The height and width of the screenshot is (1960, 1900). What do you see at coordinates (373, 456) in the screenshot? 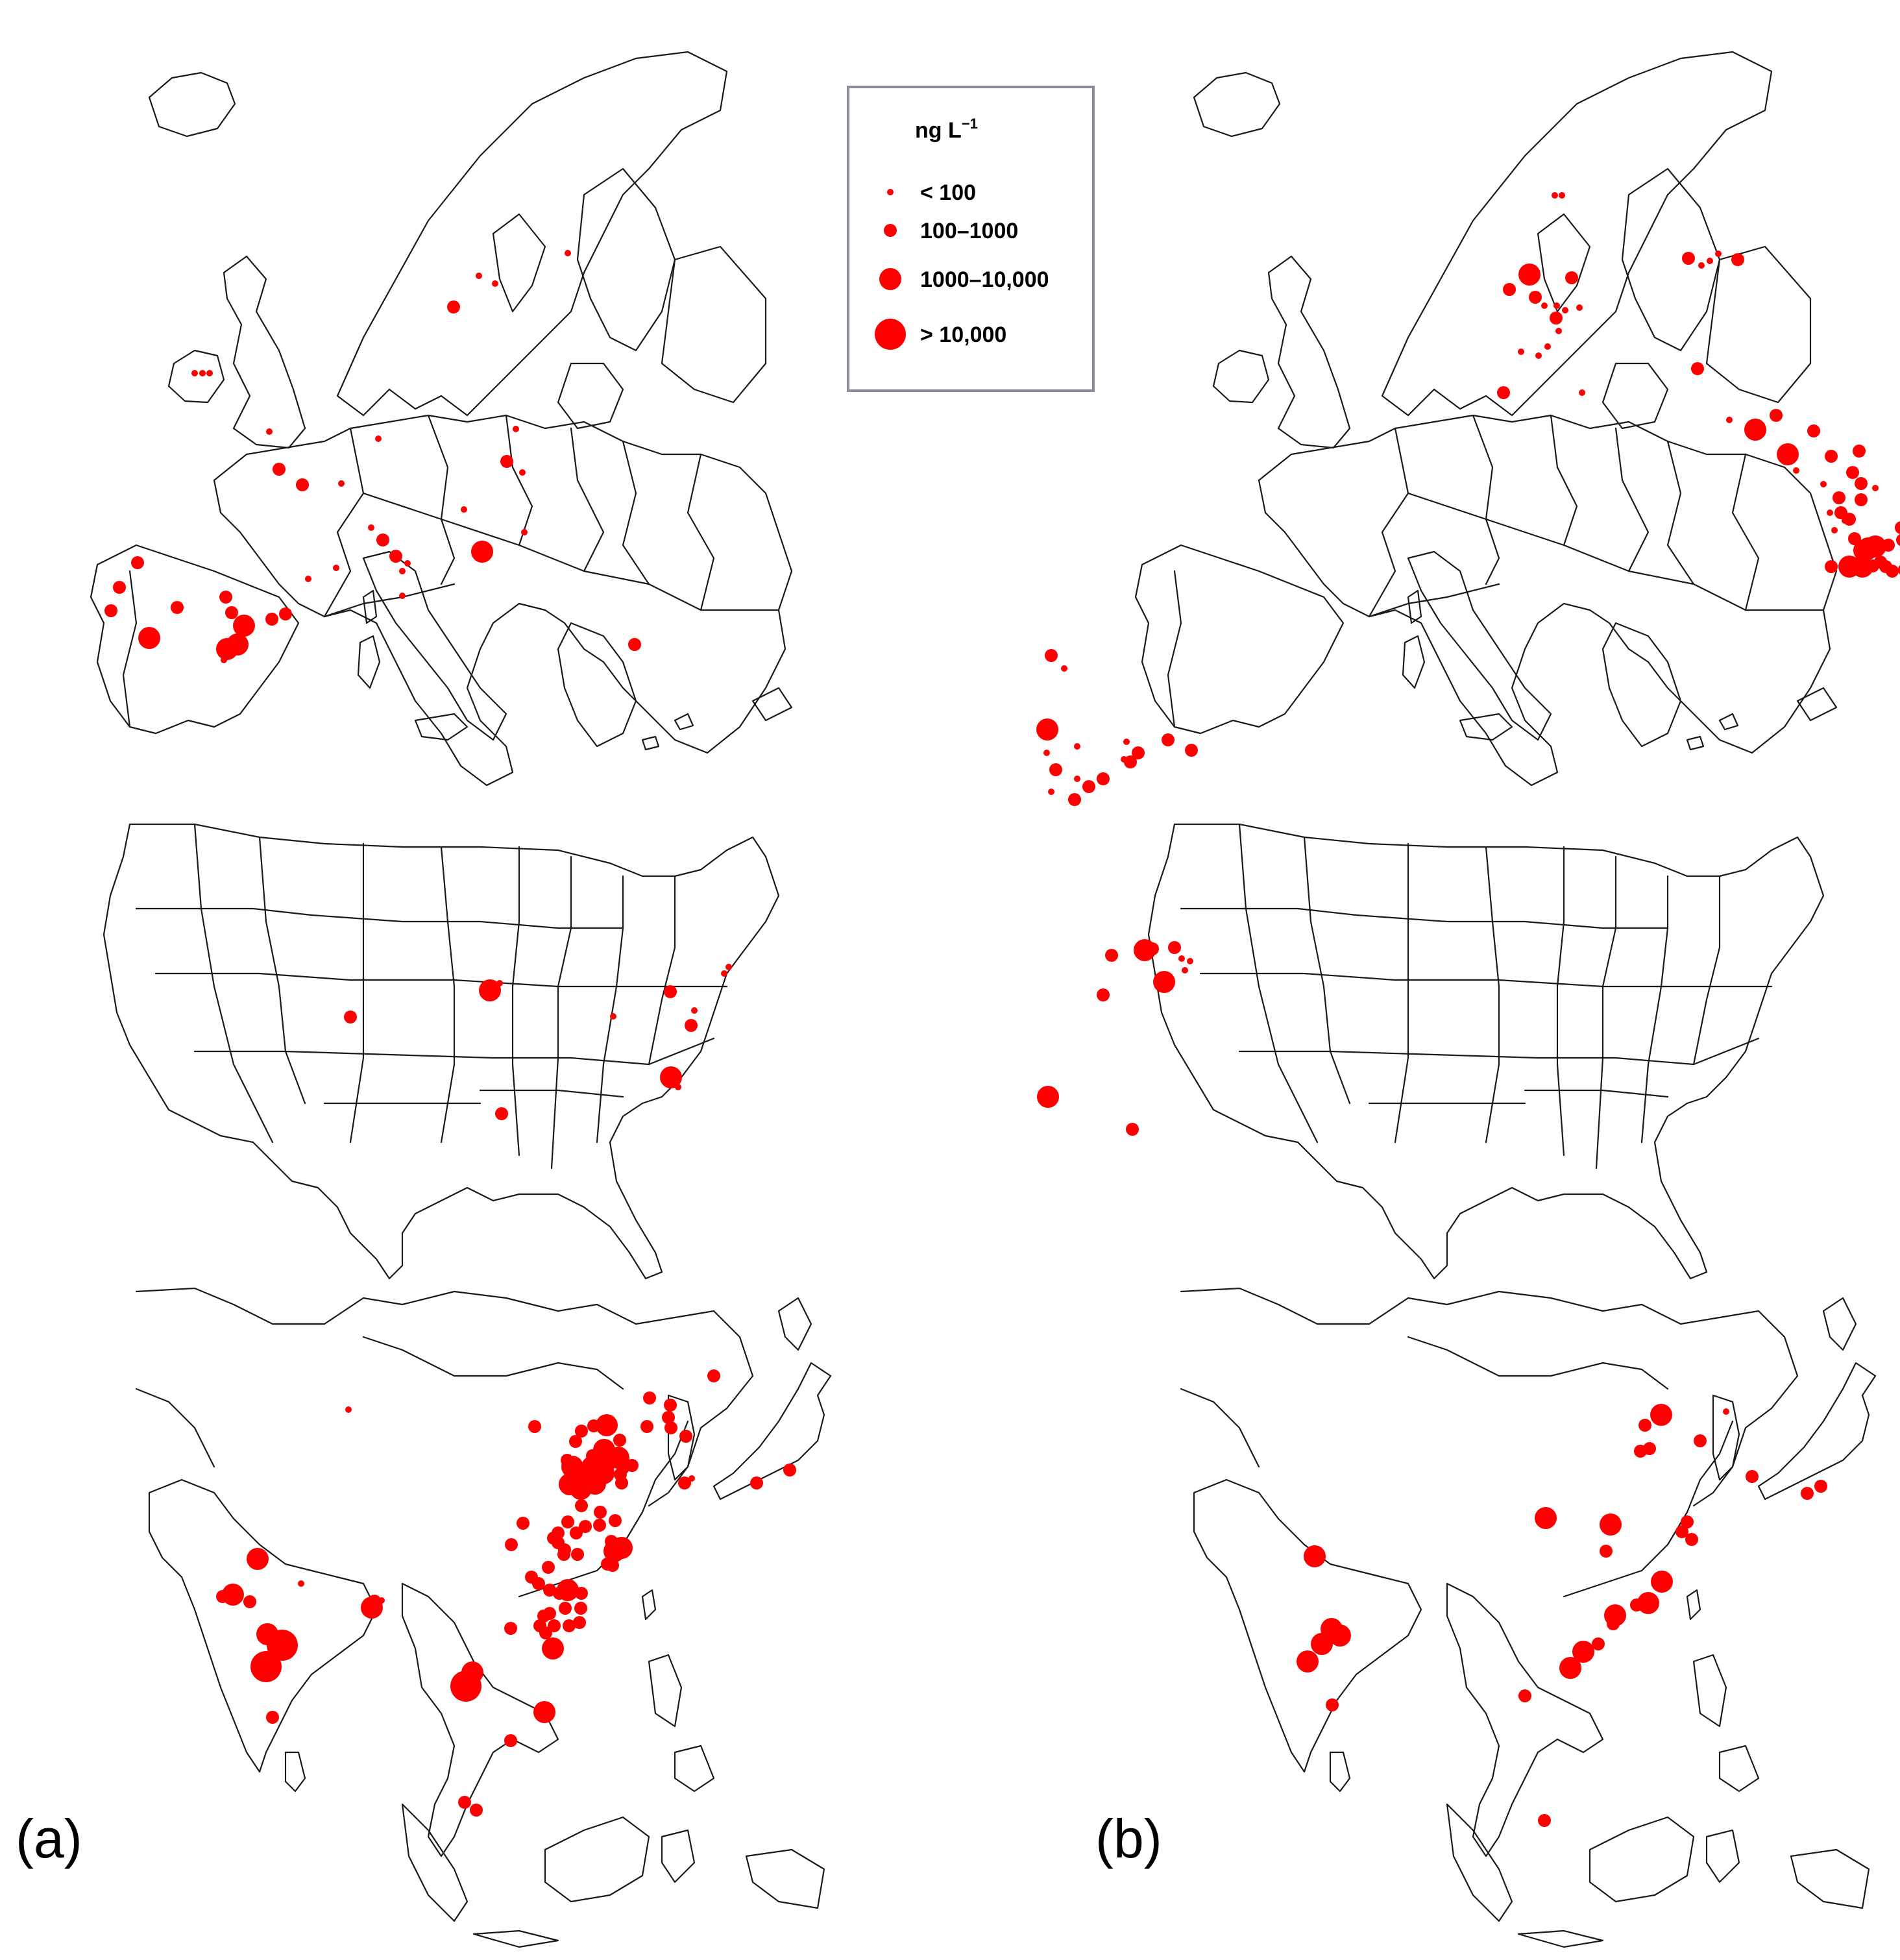
I see `europe-sites-a` at bounding box center [373, 456].